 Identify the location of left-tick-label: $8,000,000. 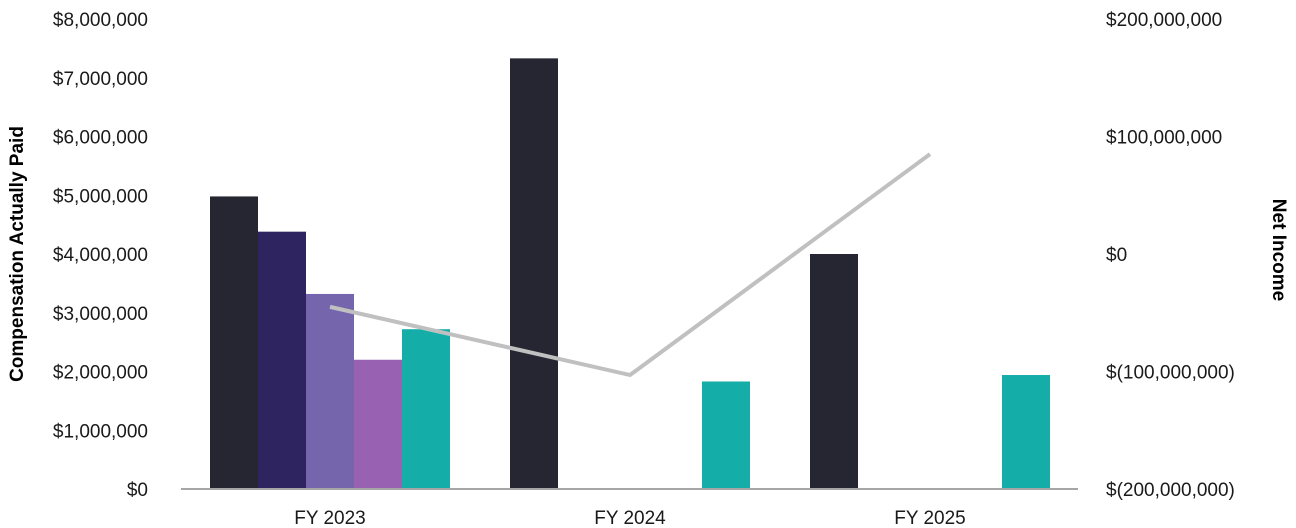
(100, 20).